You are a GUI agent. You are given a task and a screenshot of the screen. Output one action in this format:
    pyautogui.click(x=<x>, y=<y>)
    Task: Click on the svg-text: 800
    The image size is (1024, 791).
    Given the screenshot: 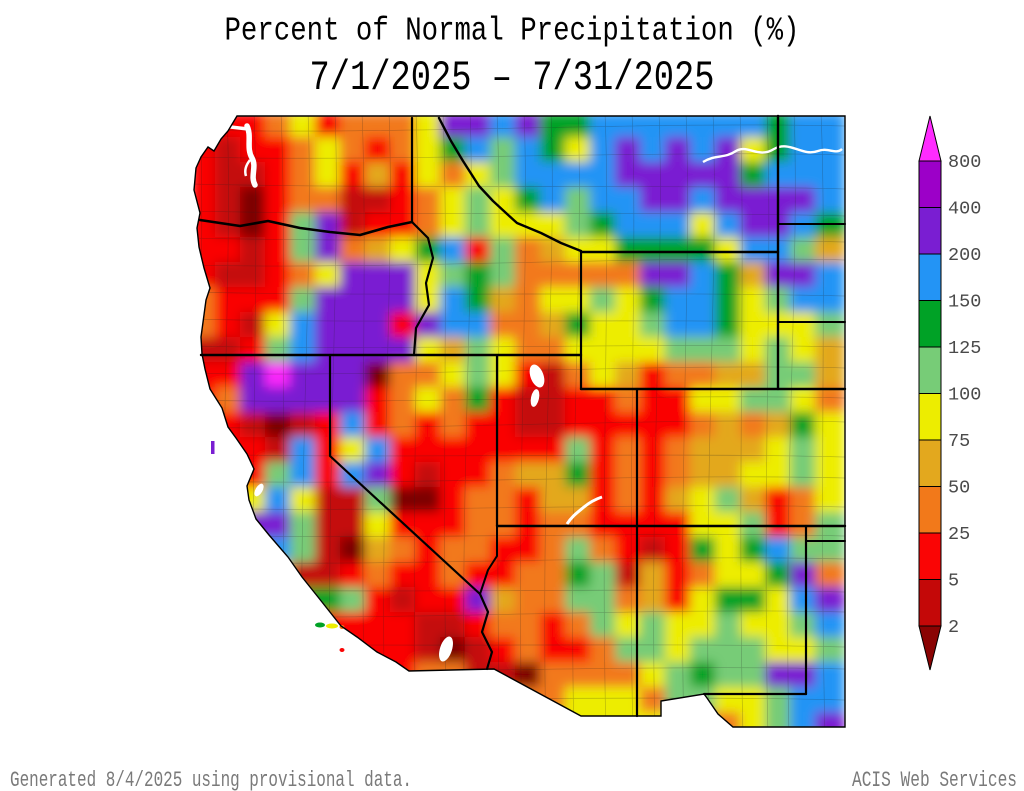 What is the action you would take?
    pyautogui.click(x=964, y=162)
    